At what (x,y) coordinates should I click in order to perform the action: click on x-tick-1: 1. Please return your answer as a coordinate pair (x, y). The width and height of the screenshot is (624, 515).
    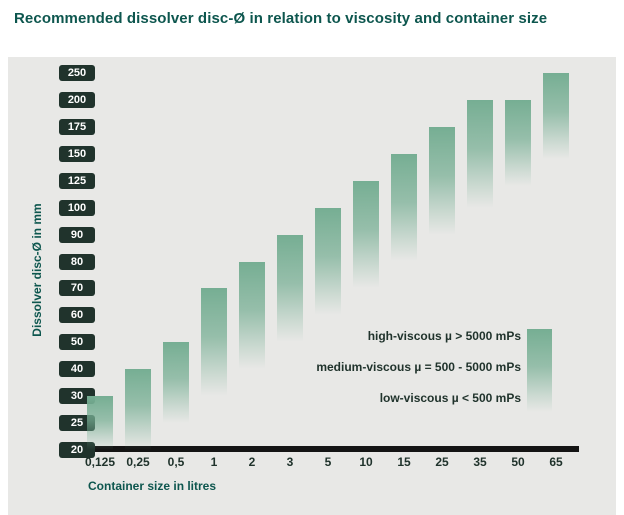
    Looking at the image, I should click on (214, 462).